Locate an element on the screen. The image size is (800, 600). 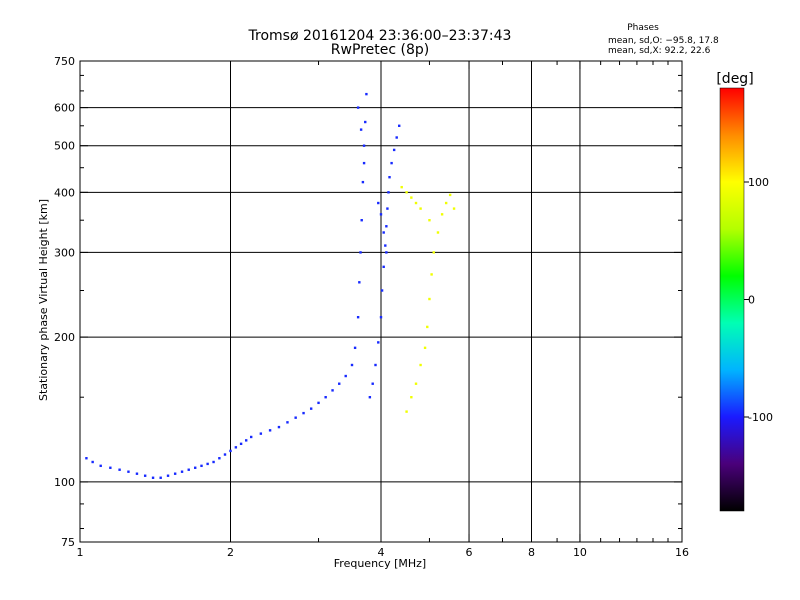
y-tick-label: 300 is located at coordinates (64, 252).